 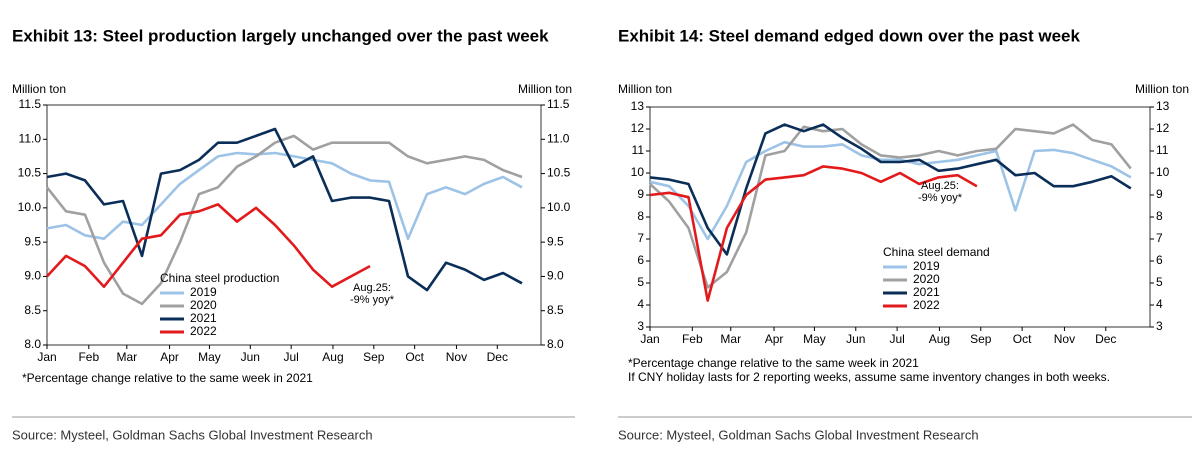 What do you see at coordinates (1163, 172) in the screenshot?
I see `y2-tick-label: 10` at bounding box center [1163, 172].